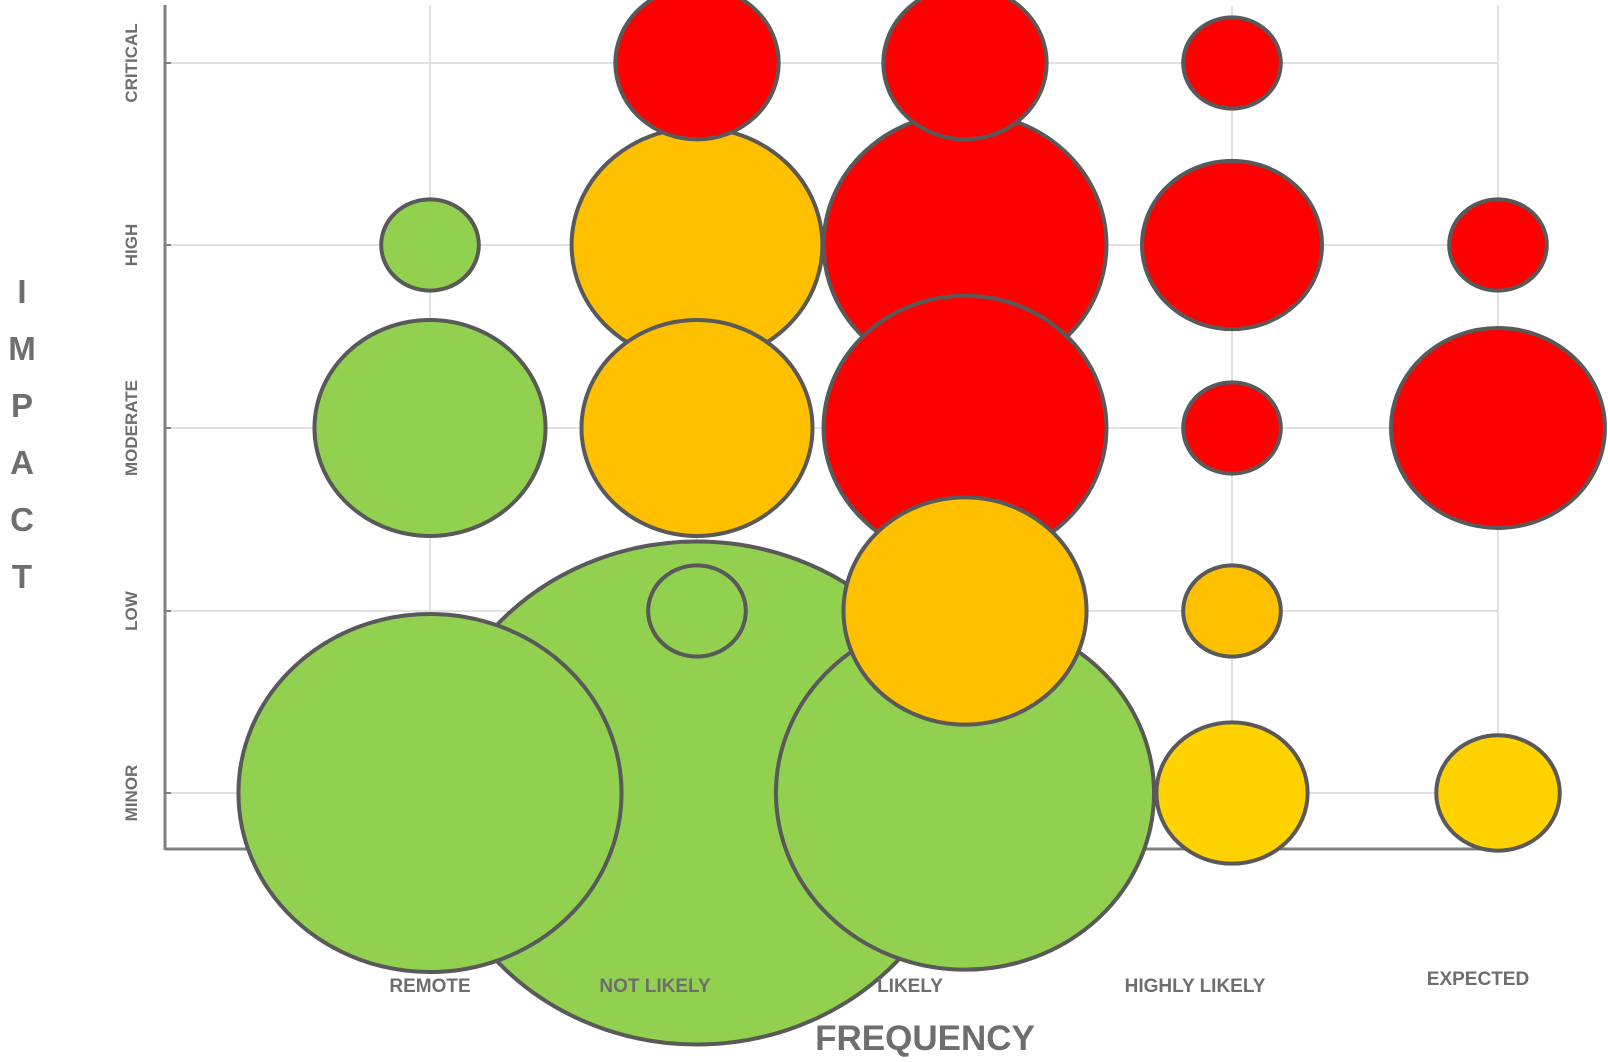 This screenshot has width=1608, height=1062. What do you see at coordinates (131, 610) in the screenshot?
I see `y-tick-label-low: LOW` at bounding box center [131, 610].